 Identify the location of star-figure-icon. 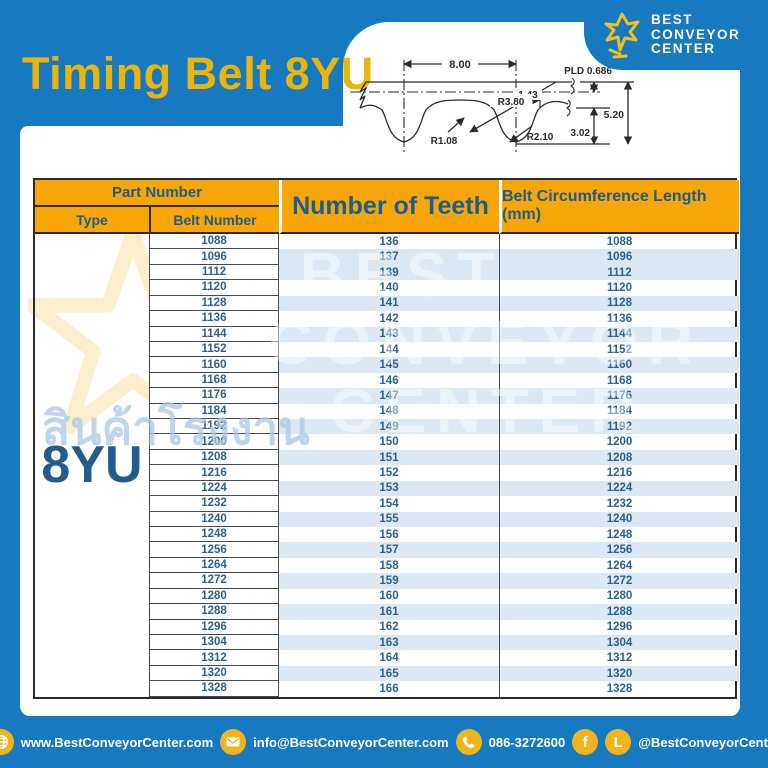
(622, 35).